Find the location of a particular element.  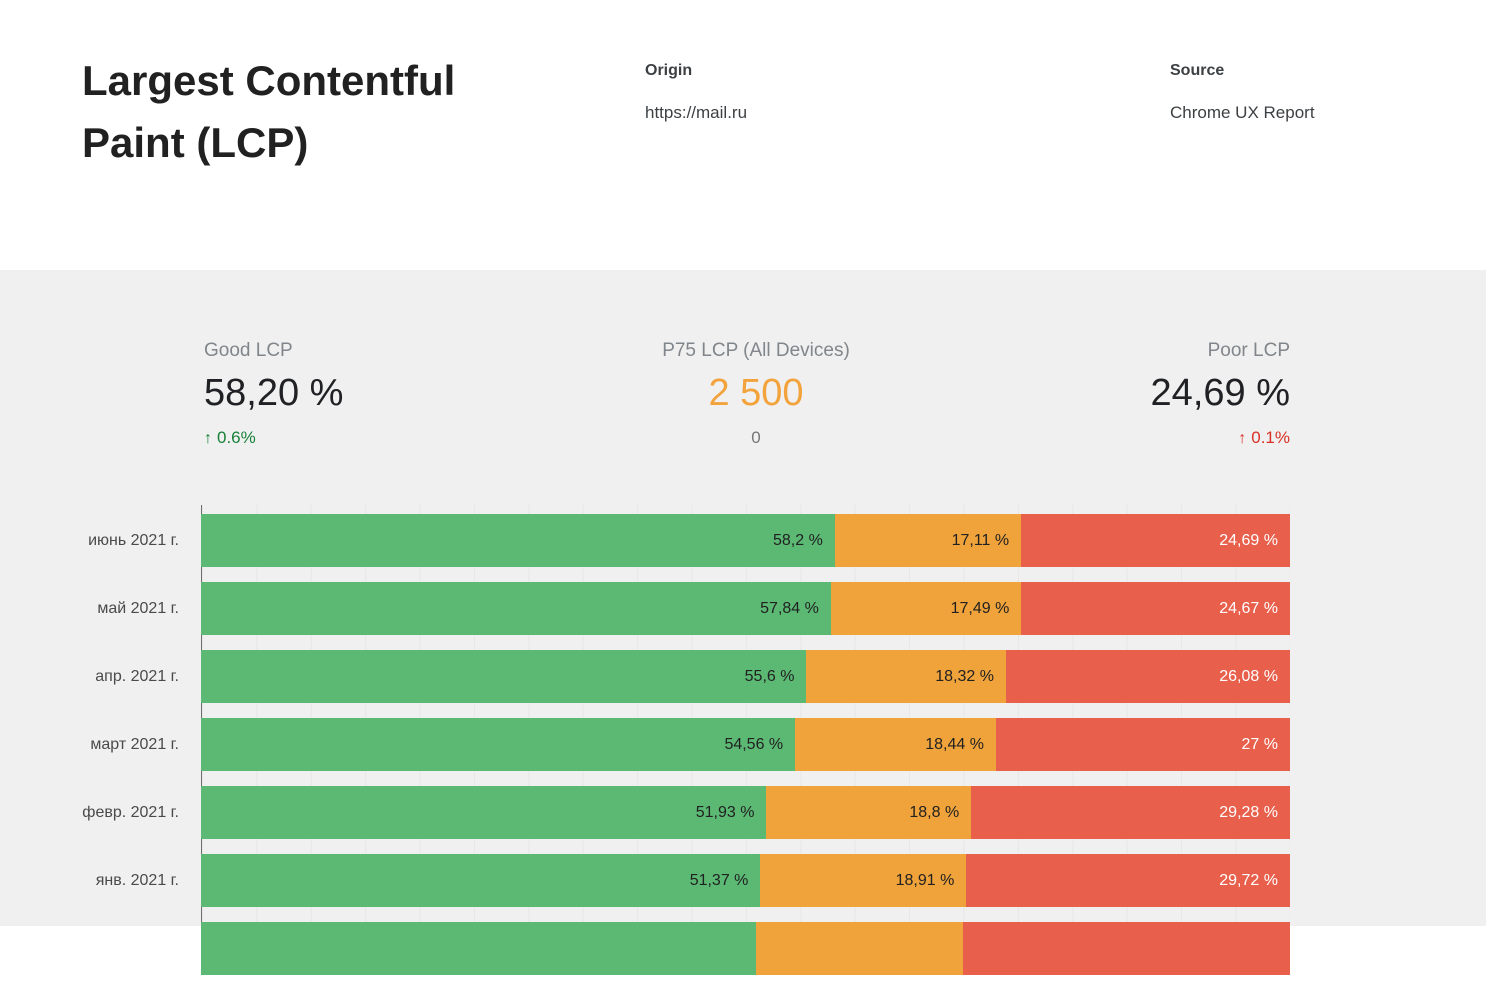

bar-value-label: 29,72 % is located at coordinates (1248, 880).